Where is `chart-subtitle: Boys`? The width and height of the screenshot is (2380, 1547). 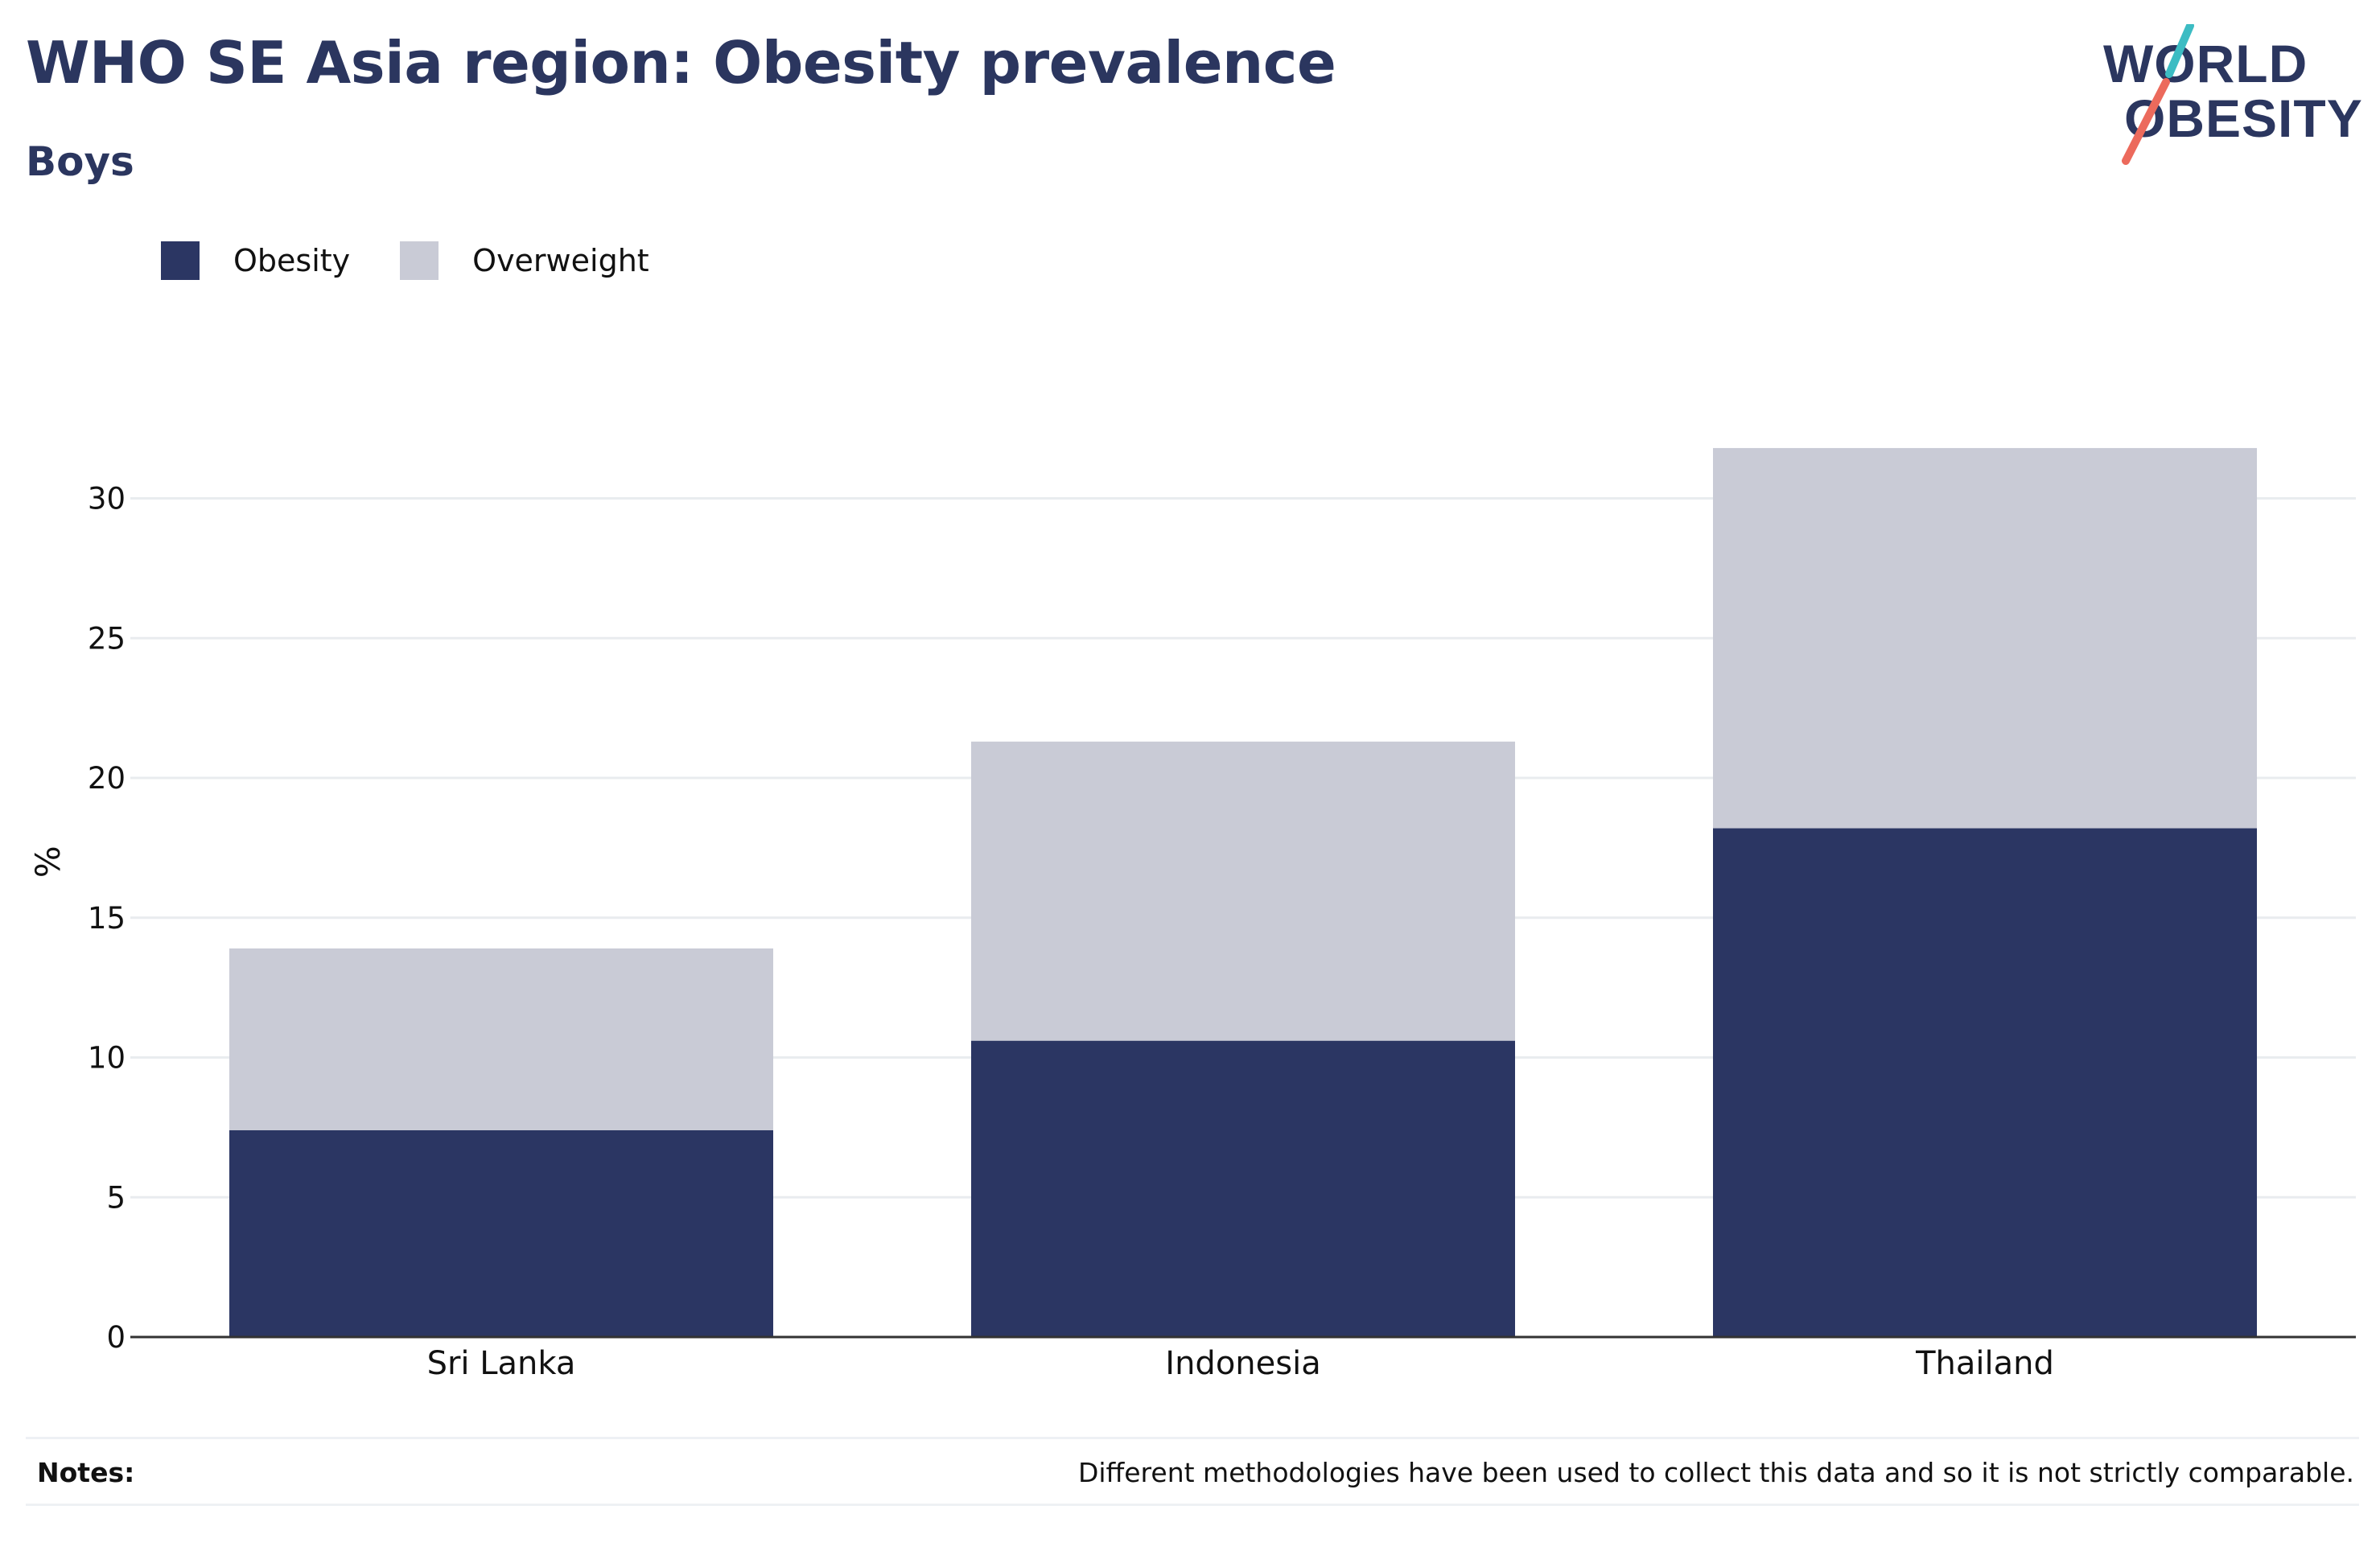
chart-subtitle: Boys is located at coordinates (80, 162).